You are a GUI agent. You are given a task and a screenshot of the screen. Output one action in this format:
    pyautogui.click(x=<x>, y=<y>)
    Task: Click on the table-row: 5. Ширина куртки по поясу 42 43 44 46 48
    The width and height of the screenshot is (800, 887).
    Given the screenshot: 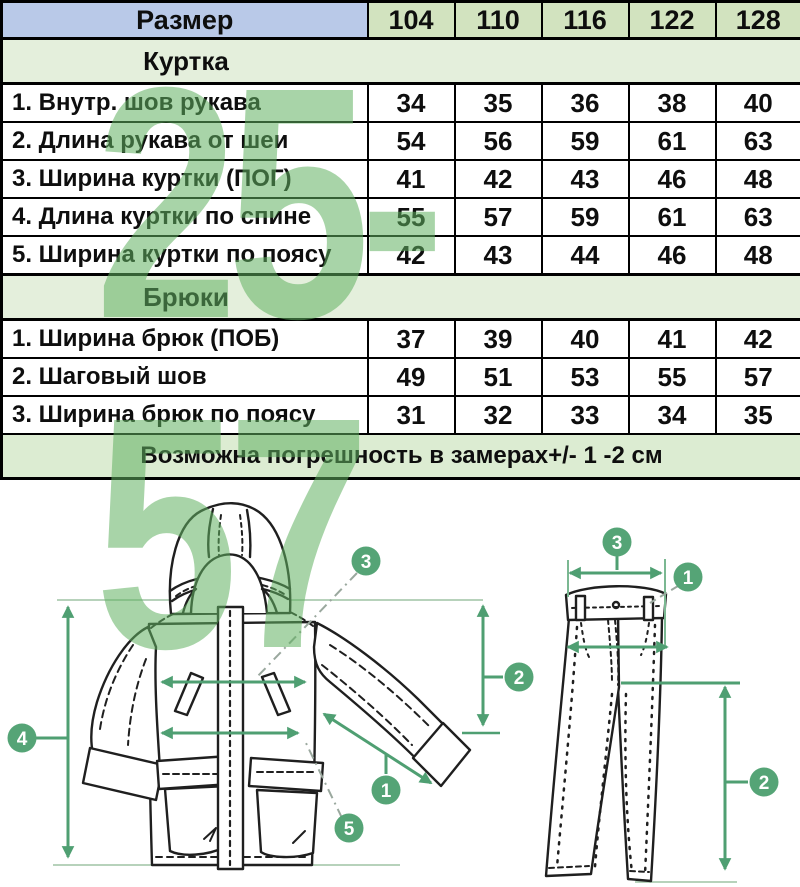 What is the action you would take?
    pyautogui.click(x=400, y=255)
    